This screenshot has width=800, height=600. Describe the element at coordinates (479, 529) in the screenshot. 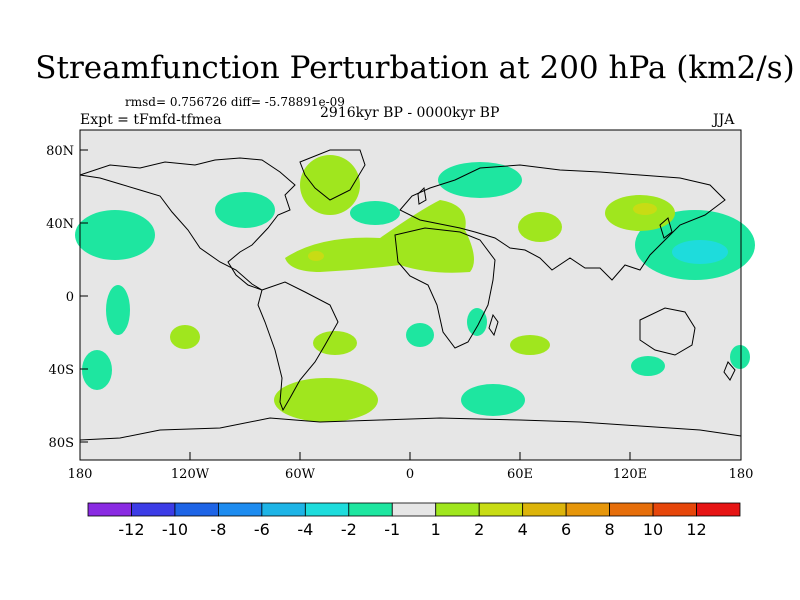

I see `colorbar-label: 2` at that location.